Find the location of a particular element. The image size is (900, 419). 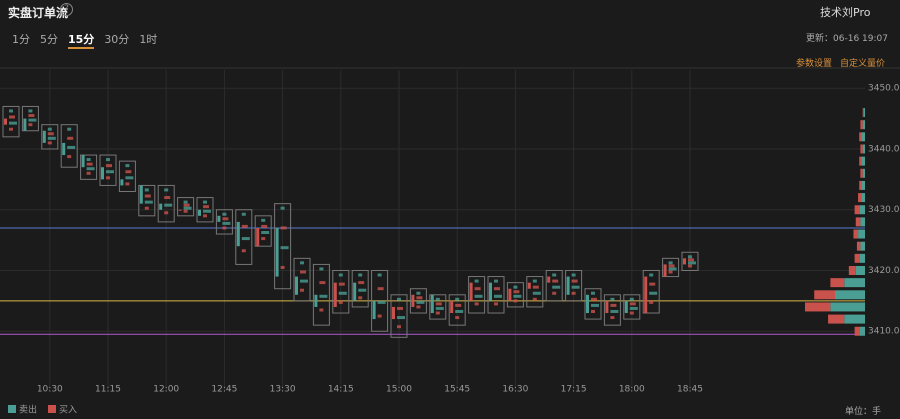

tab: 30分 is located at coordinates (117, 39).